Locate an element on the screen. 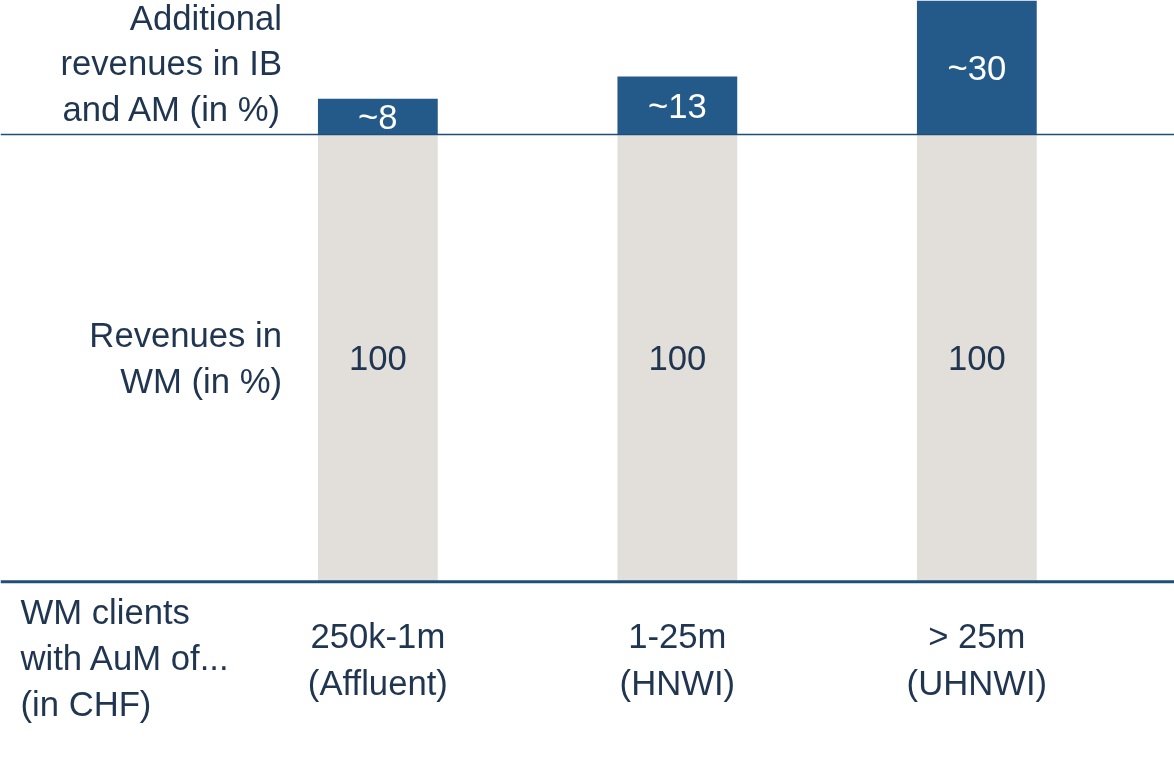 This screenshot has width=1174, height=773. x-tick-label: 1-25m (HNWI) is located at coordinates (677, 659).